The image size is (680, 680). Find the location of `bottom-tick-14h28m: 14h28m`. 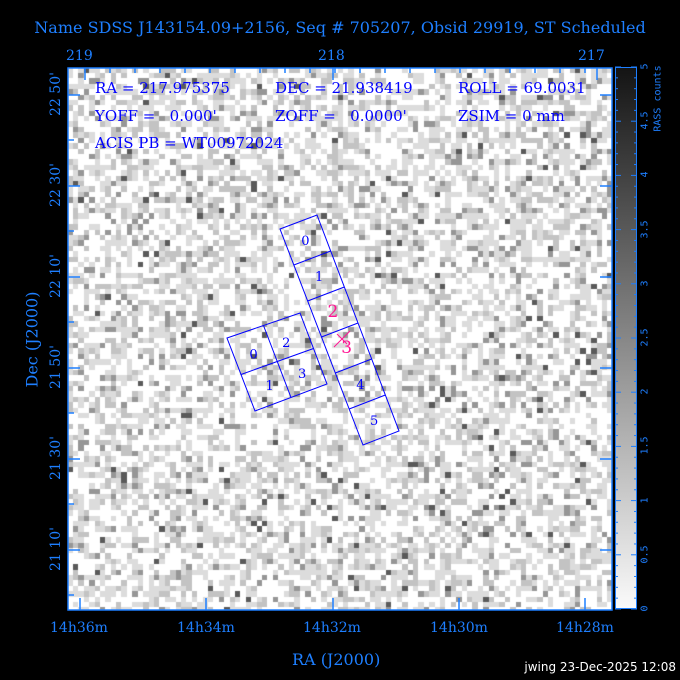

bottom-tick-14h28m: 14h28m is located at coordinates (585, 628).